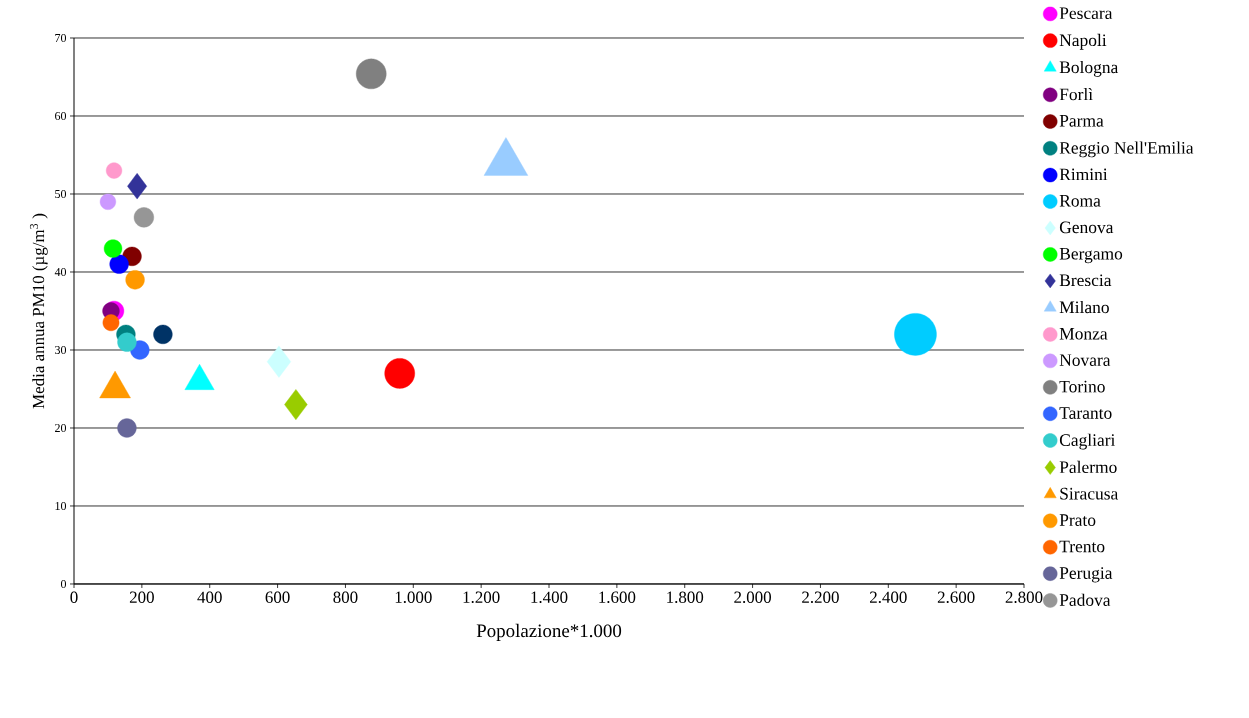  I want to click on legend-label: Siracusa, so click(1089, 493).